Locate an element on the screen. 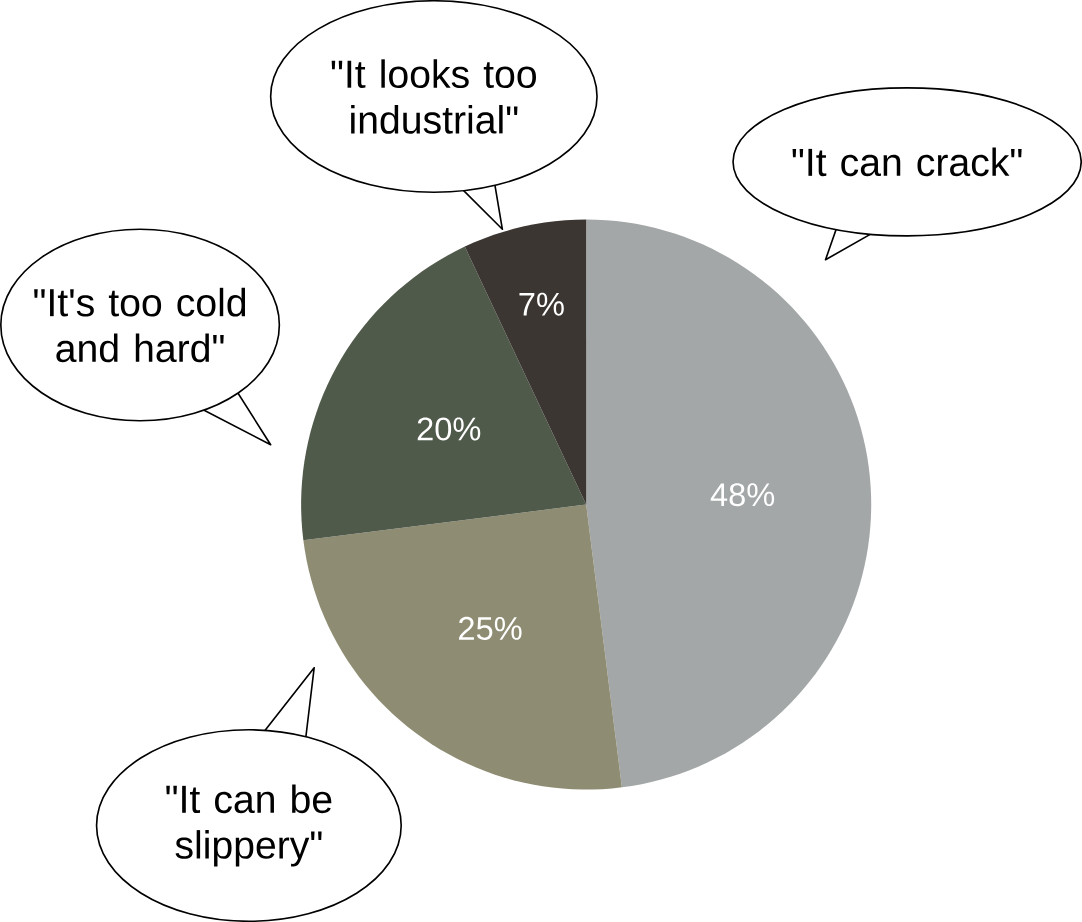 This screenshot has width=1082, height=922. slice-label: "It can be slippery" is located at coordinates (249, 825).